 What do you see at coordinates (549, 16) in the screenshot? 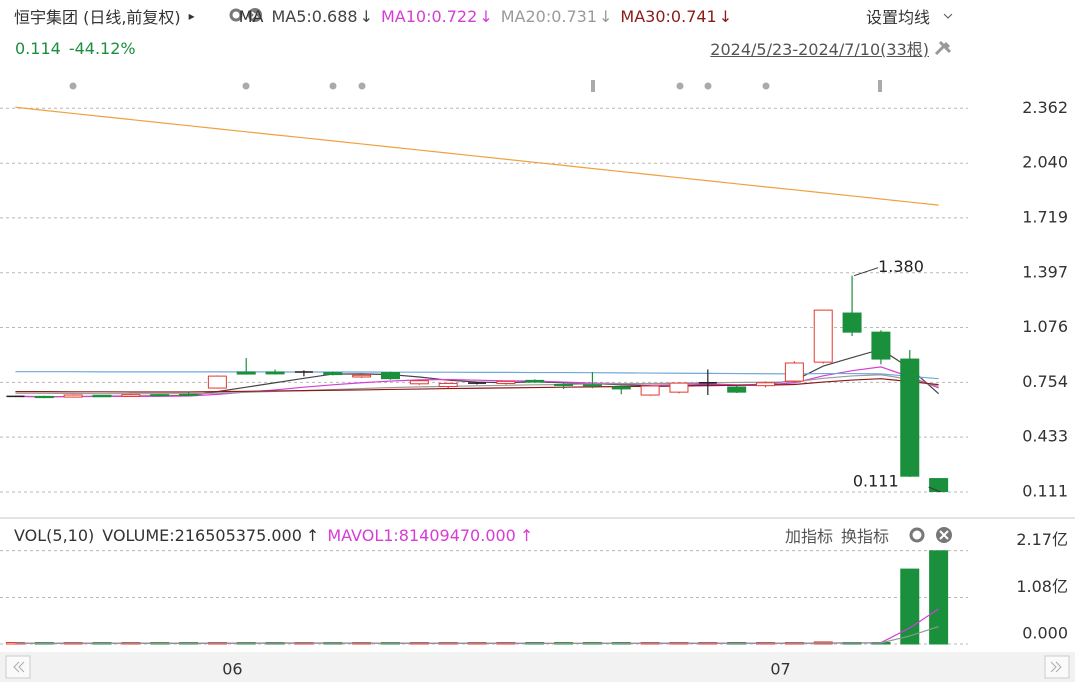
I see `legend-item: MA20:0.731` at bounding box center [549, 16].